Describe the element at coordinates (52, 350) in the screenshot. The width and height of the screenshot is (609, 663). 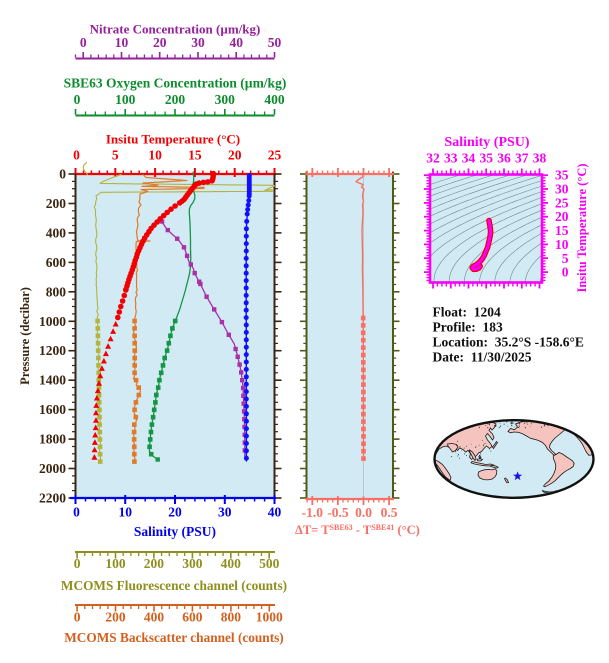
I see `svg-text: 1200` at that location.